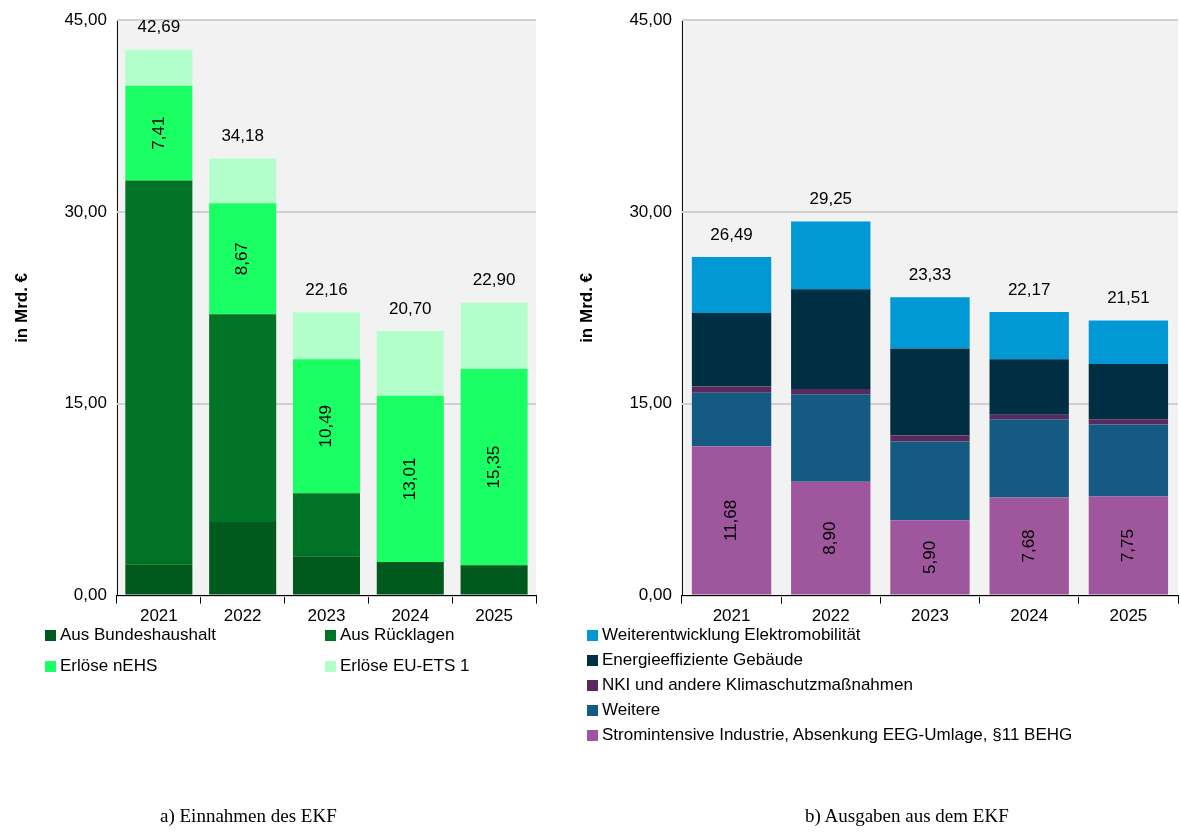 Image resolution: width=1181 pixels, height=834 pixels. Describe the element at coordinates (907, 816) in the screenshot. I see `text: b) Ausgaben aus dem EKF` at that location.